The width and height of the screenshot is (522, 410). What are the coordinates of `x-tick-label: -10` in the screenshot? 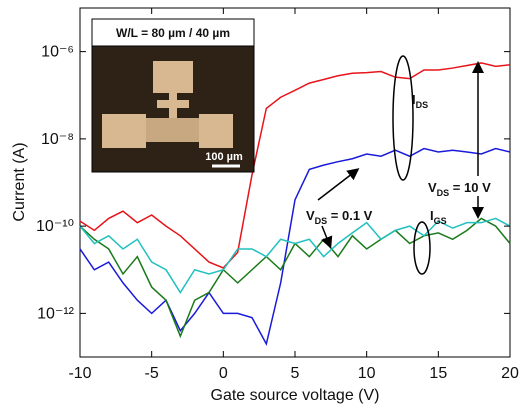 It's located at (79, 373).